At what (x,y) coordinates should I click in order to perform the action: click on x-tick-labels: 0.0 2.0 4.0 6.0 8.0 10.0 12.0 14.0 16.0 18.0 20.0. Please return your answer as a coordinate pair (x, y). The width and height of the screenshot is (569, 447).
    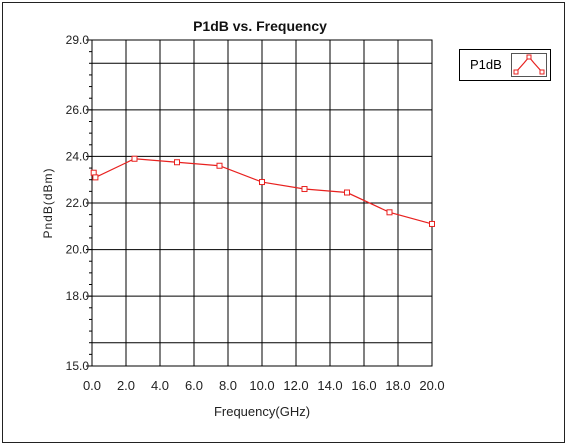
    Looking at the image, I should click on (264, 385).